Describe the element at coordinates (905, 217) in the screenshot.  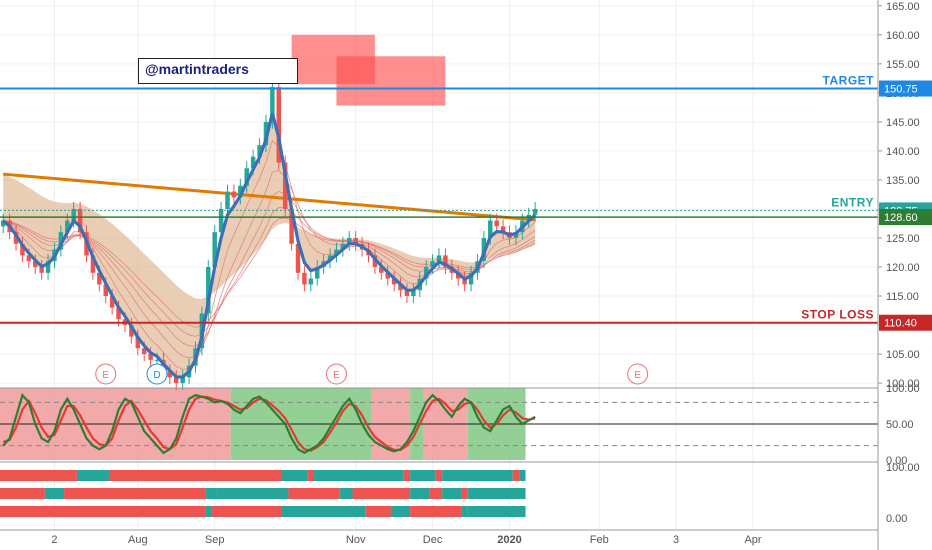
I see `current-price-badge` at that location.